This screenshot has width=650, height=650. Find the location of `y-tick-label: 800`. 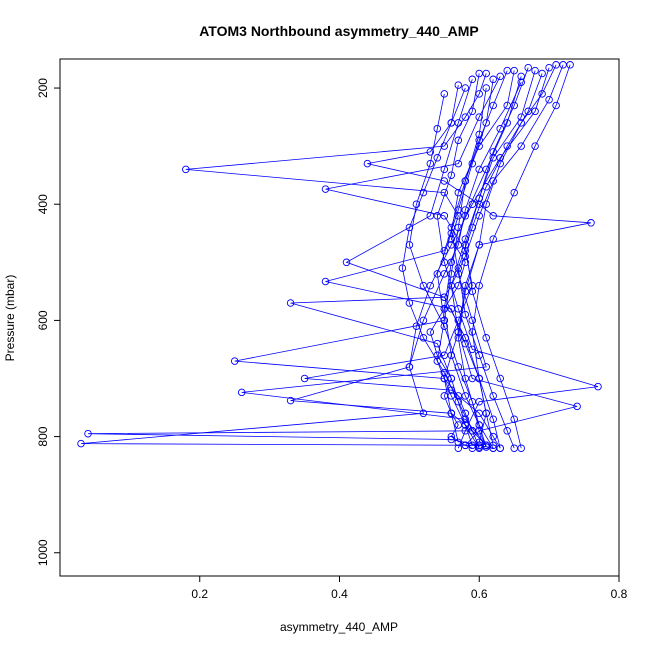

y-tick-label: 800 is located at coordinates (43, 436).